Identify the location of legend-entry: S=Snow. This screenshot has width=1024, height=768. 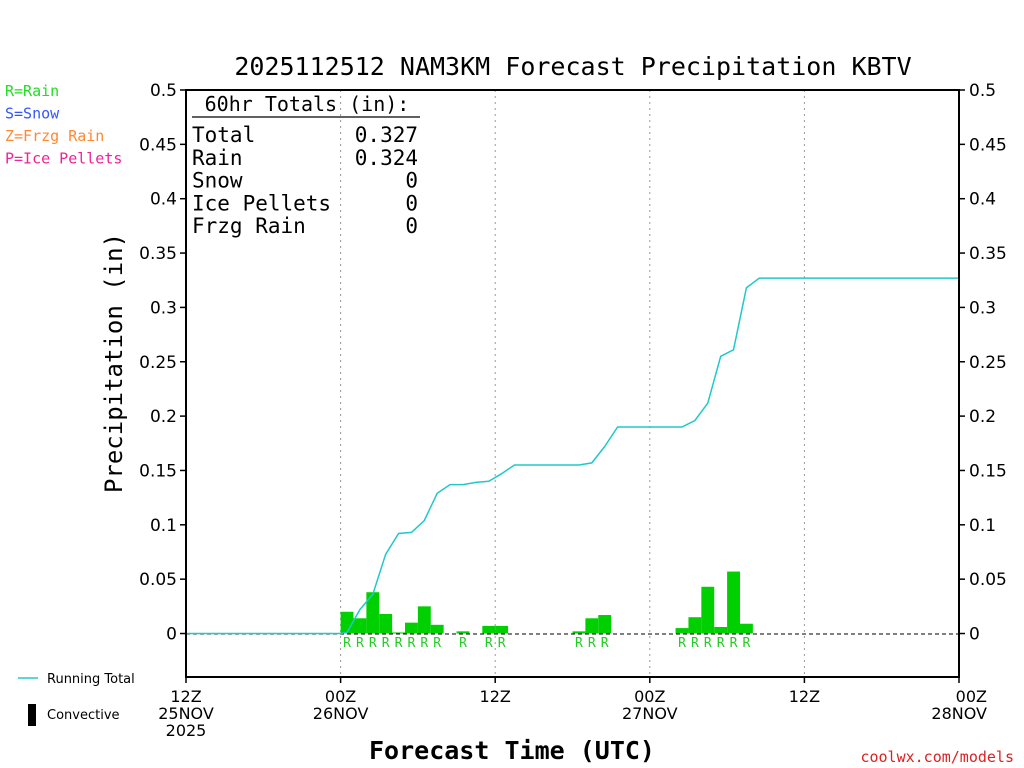
(32, 114).